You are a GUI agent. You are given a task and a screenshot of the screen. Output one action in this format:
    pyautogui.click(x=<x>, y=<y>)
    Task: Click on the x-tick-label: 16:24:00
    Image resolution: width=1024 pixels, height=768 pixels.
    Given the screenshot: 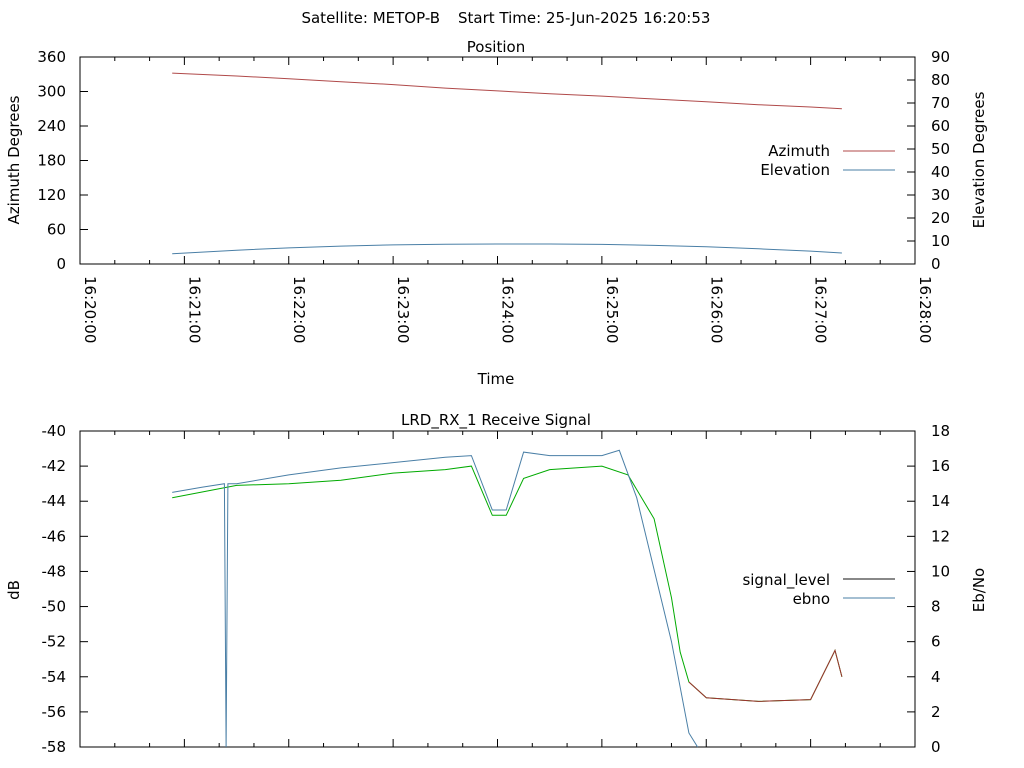 What is the action you would take?
    pyautogui.click(x=508, y=309)
    